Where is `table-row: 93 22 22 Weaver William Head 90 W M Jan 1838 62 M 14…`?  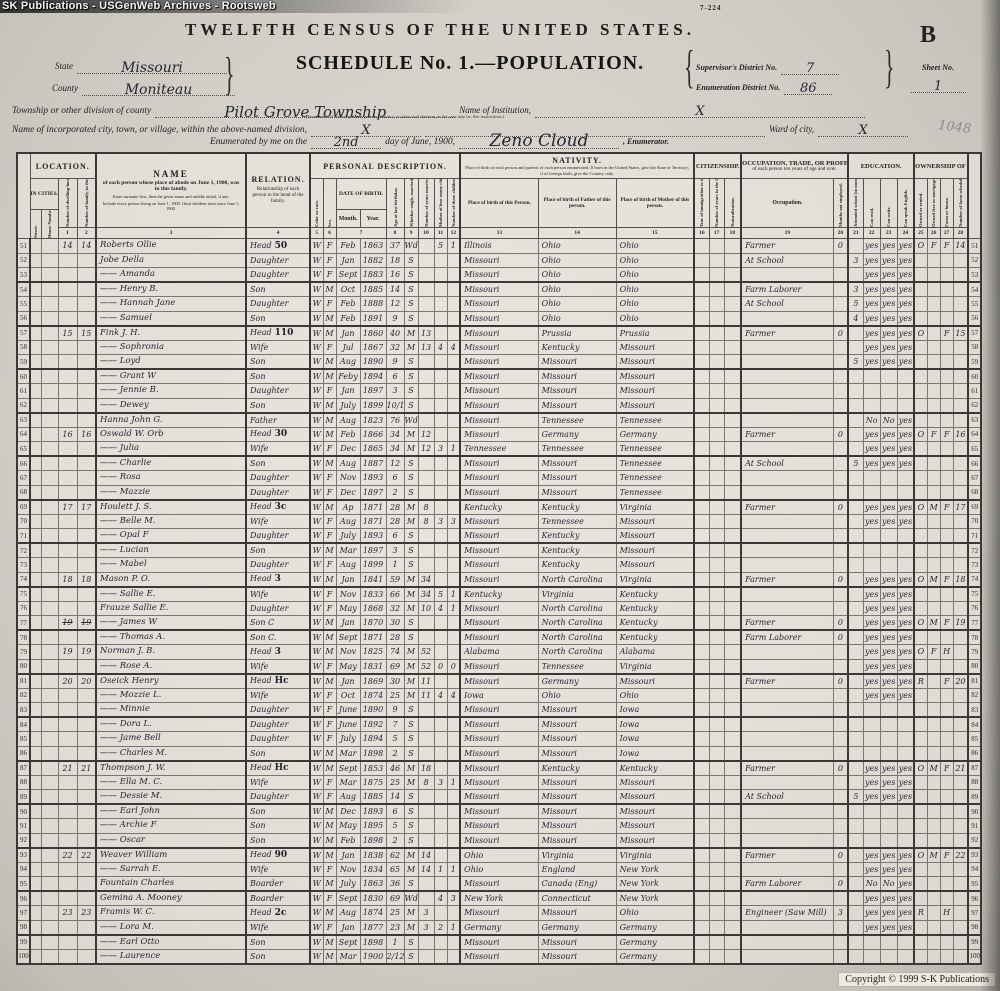 table-row: 93 22 22 Weaver William Head 90 W M Jan 1838 62 M 14… is located at coordinates (499, 855).